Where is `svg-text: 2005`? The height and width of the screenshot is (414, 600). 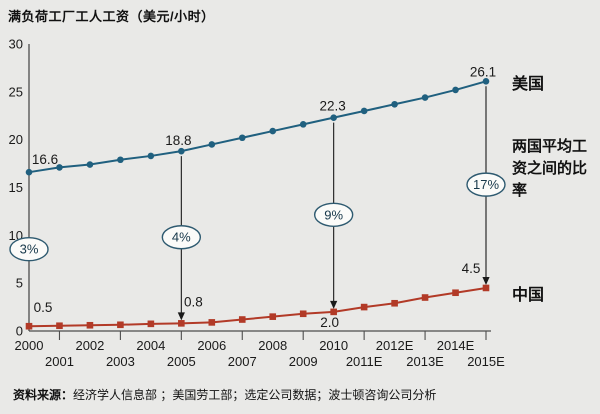
svg-text: 2005 is located at coordinates (181, 361).